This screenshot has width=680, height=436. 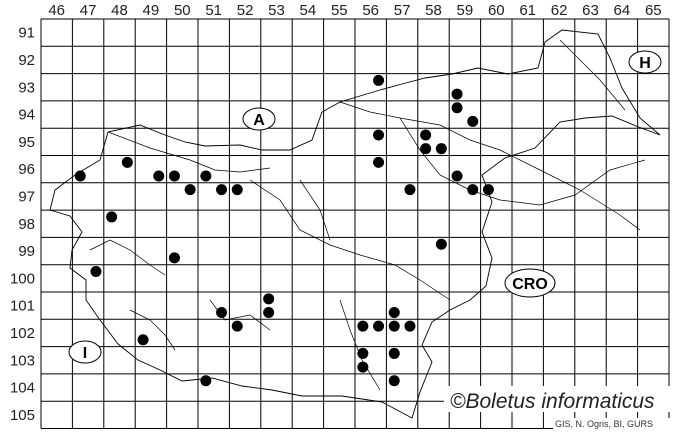 I want to click on row-label: 91, so click(x=26, y=33).